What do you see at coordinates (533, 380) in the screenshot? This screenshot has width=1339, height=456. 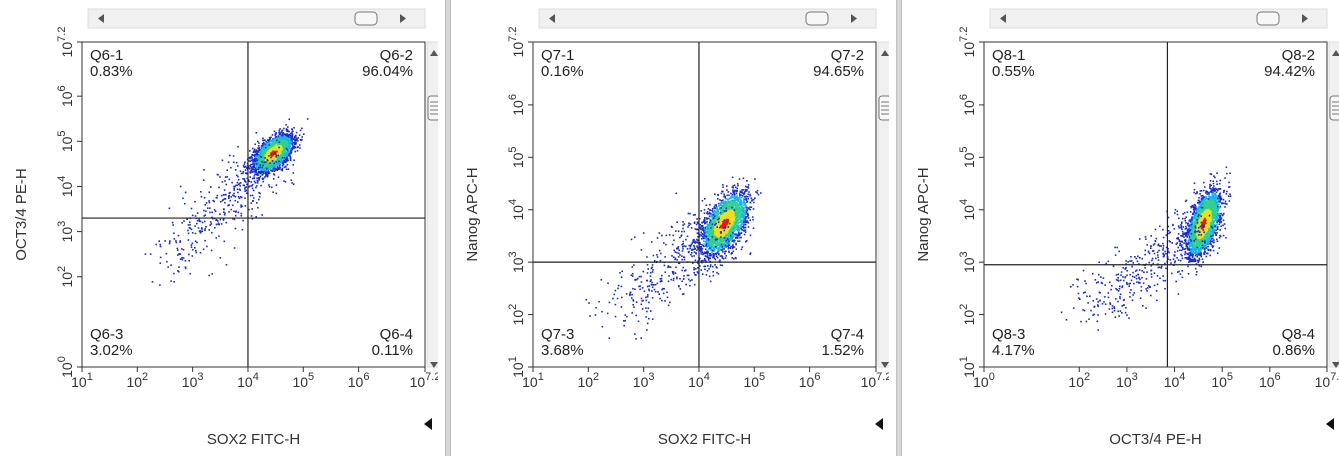 I see `x-tick-label: 10¹` at bounding box center [533, 380].